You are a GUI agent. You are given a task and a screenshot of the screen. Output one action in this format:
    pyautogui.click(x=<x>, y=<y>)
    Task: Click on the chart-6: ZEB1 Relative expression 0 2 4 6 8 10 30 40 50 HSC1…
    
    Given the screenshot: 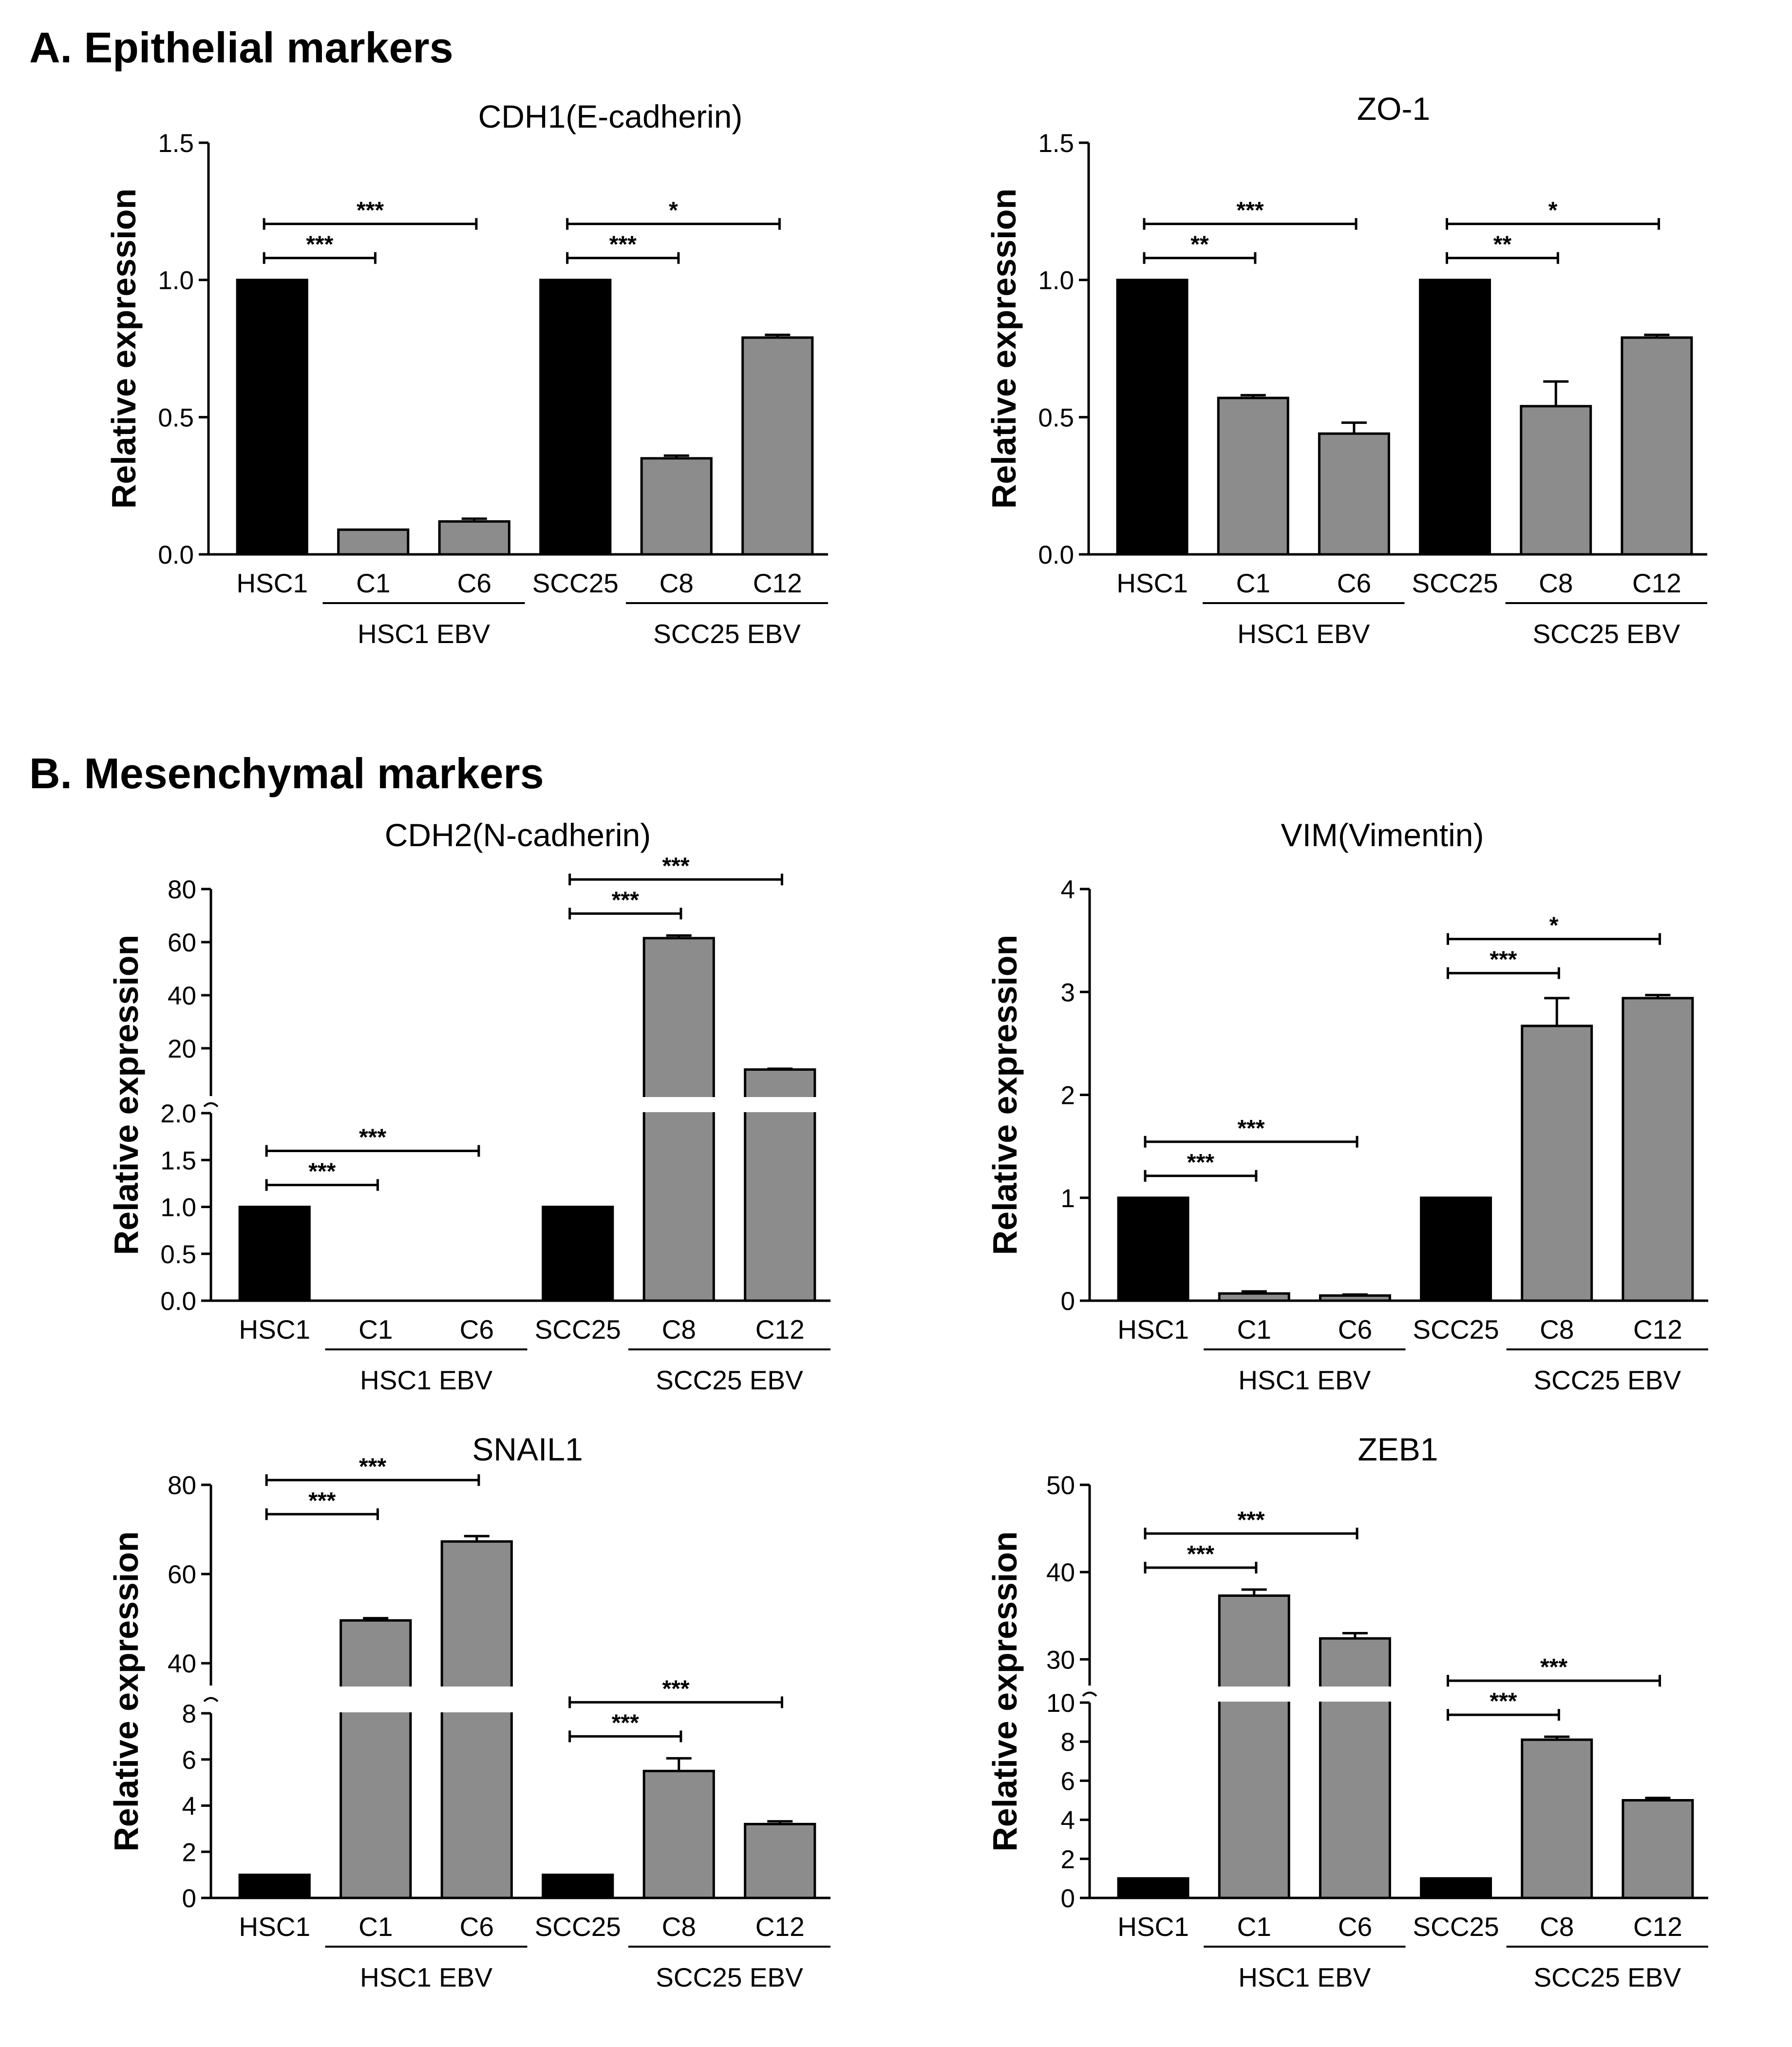 What is the action you would take?
    pyautogui.click(x=1347, y=1712)
    